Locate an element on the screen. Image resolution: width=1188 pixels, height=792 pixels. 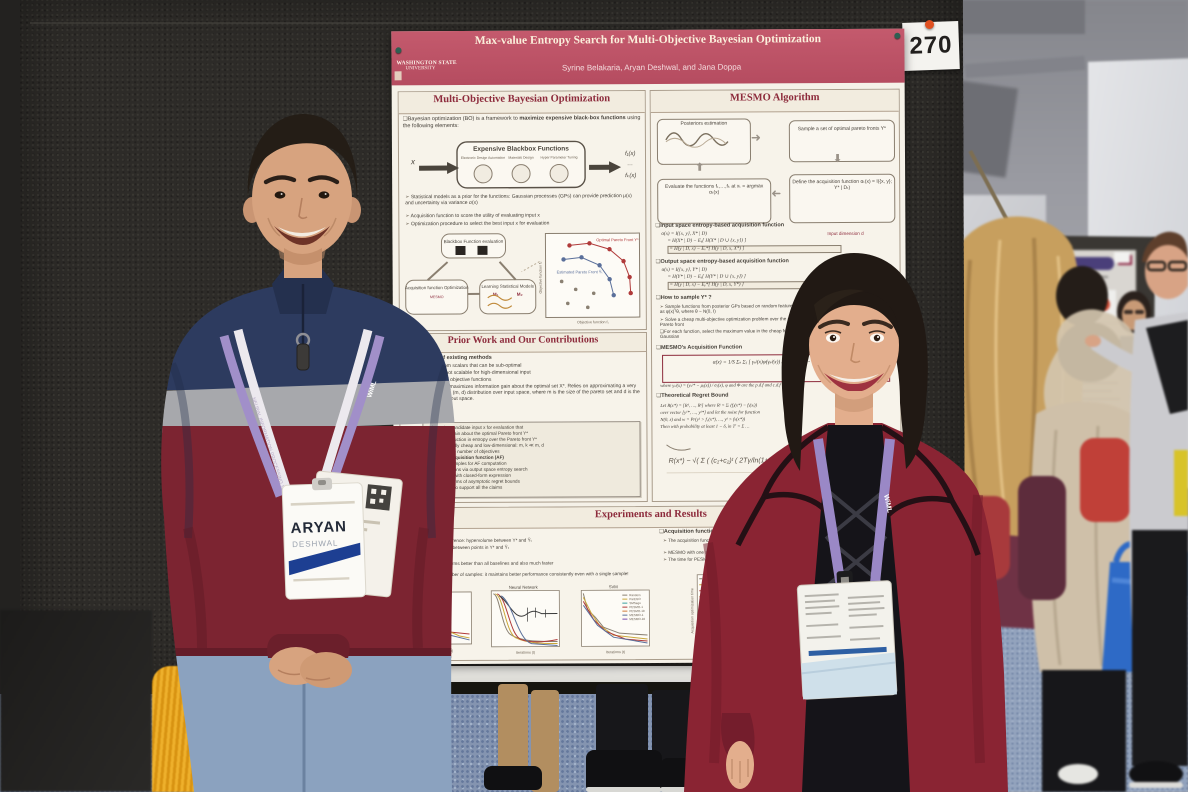
man-with-glasses is located at coordinates (1136, 509).